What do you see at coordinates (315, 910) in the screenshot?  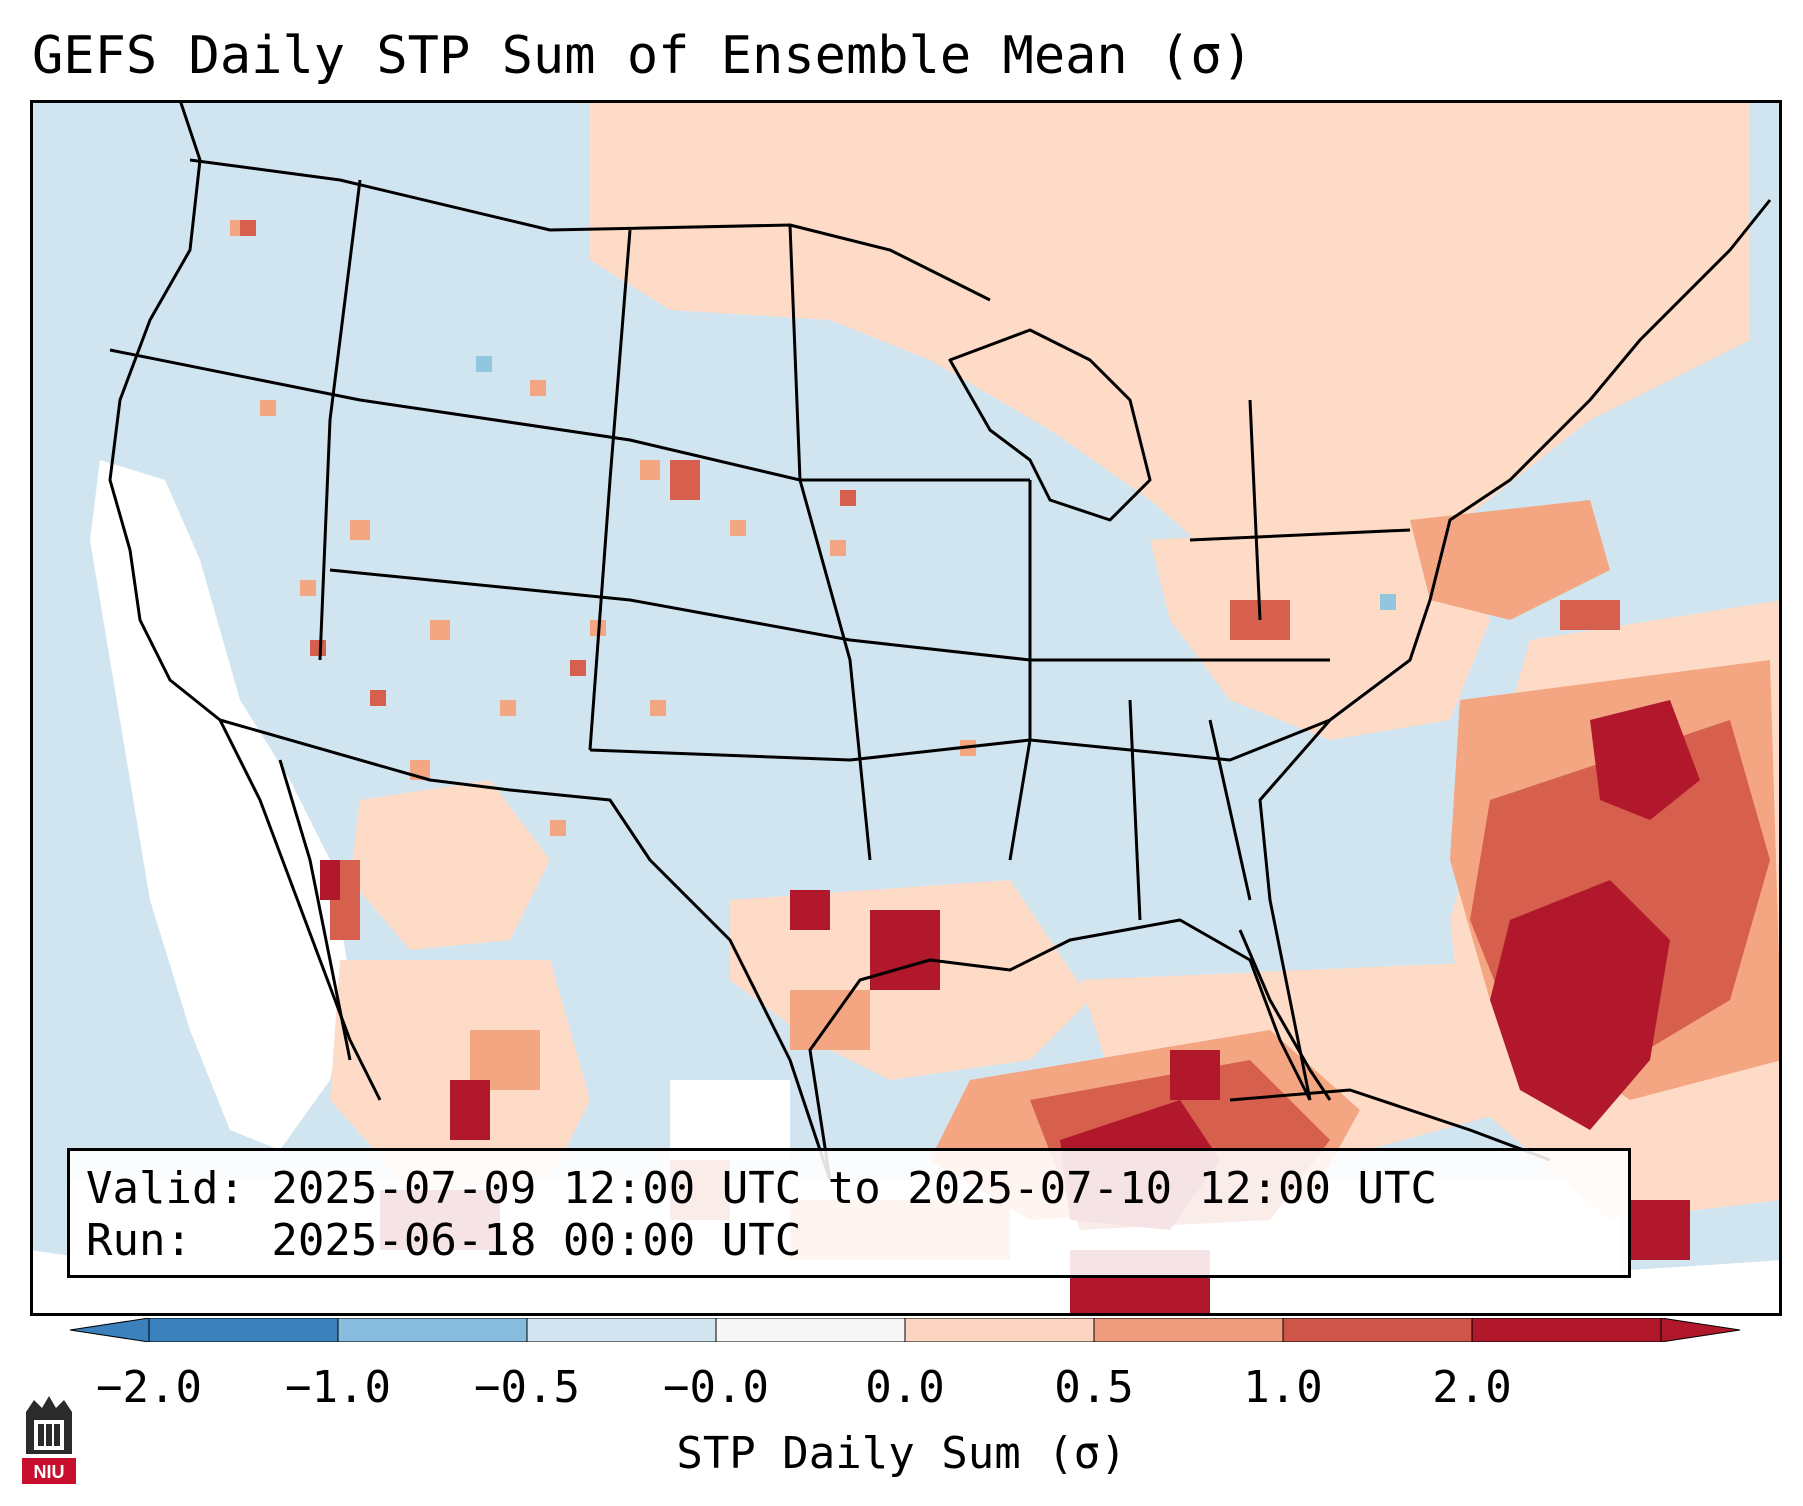 I see `baja-outline` at bounding box center [315, 910].